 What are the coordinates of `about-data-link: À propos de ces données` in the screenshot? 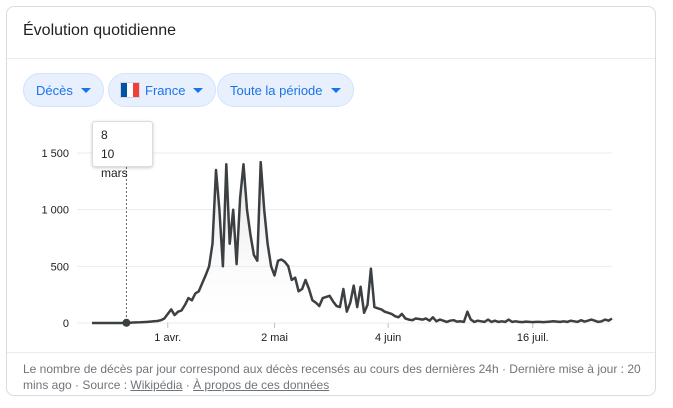 It's located at (261, 385).